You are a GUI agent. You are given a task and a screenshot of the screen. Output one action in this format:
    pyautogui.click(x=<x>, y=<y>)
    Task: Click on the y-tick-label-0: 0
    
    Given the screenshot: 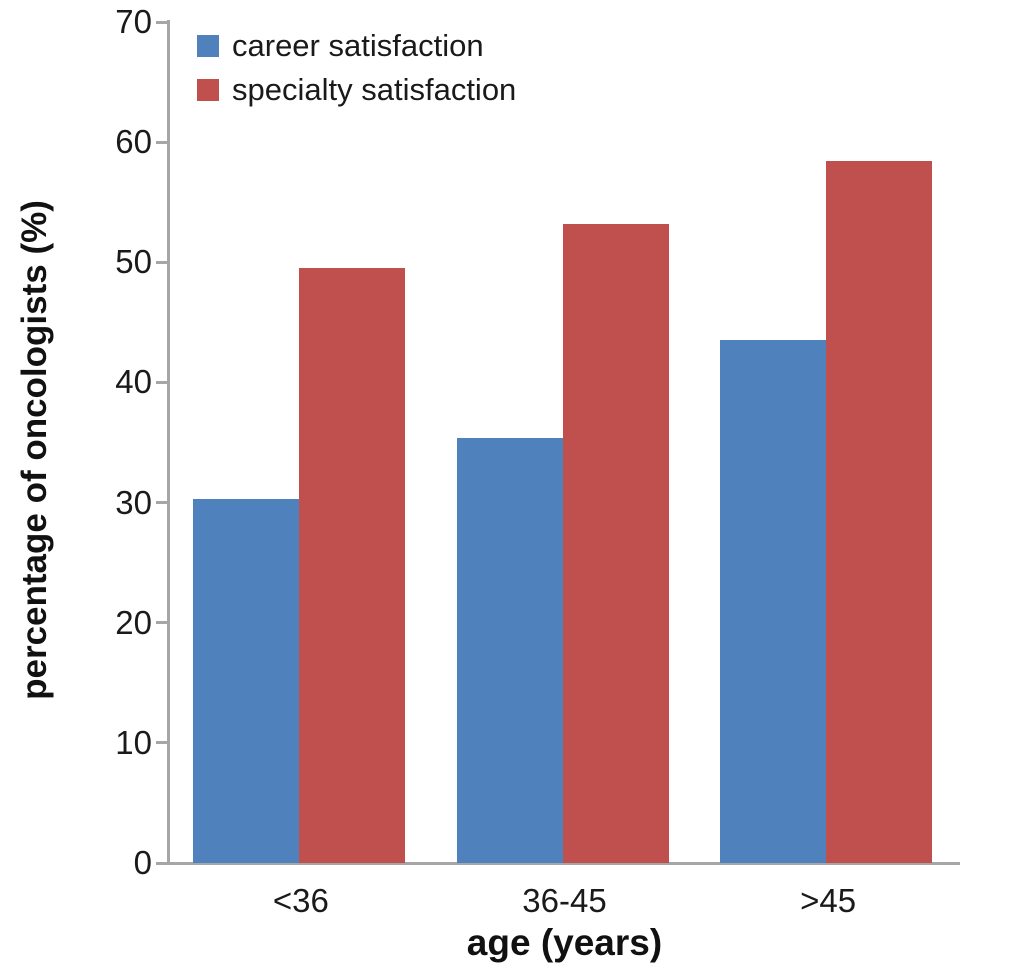 What is the action you would take?
    pyautogui.click(x=142, y=862)
    